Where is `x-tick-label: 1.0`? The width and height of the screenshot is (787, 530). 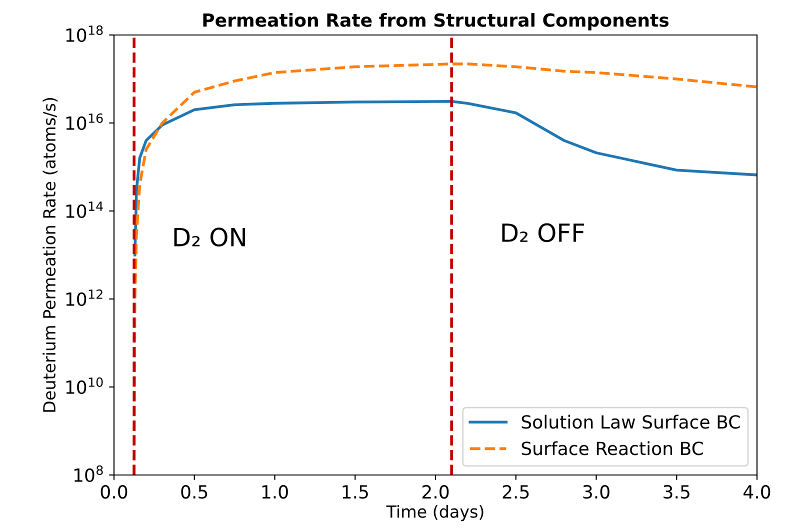 x-tick-label: 1.0 is located at coordinates (275, 492).